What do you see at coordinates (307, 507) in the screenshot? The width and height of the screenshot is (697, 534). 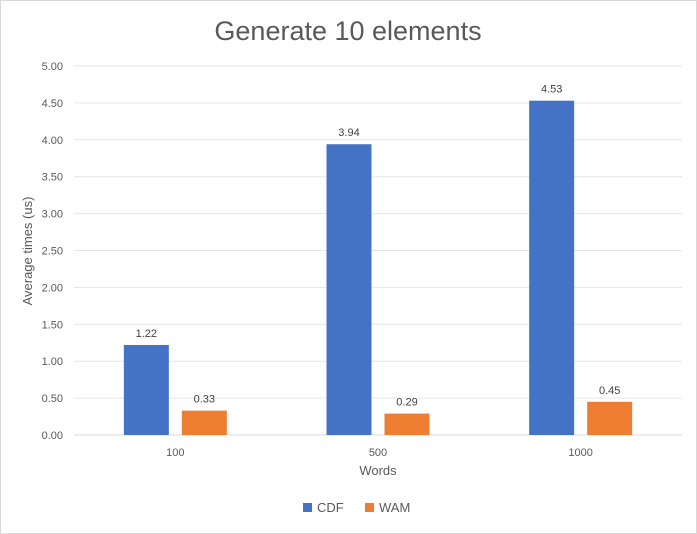 I see `legend-swatch-cdf` at bounding box center [307, 507].